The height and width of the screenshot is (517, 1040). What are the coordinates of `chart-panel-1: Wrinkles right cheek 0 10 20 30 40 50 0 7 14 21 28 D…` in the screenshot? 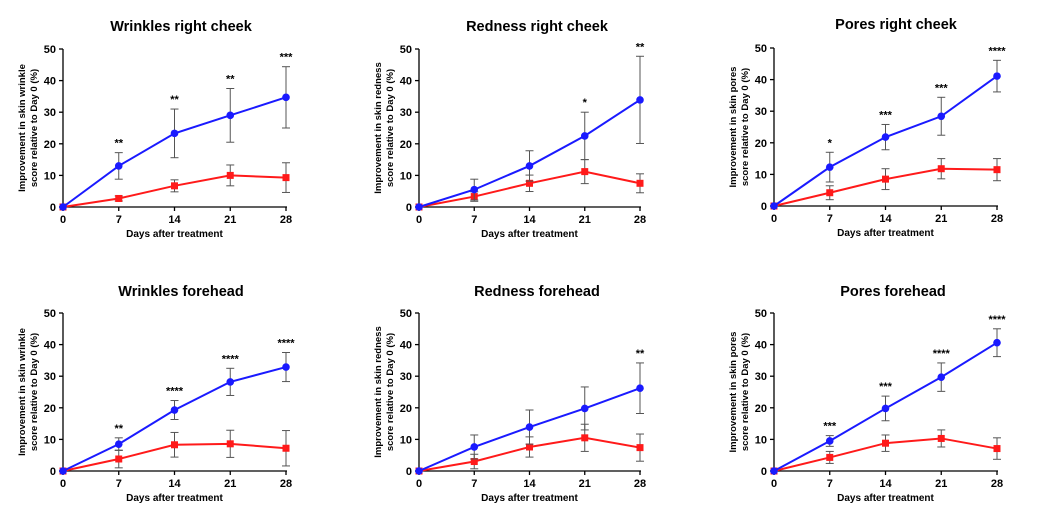 It's located at (155, 129).